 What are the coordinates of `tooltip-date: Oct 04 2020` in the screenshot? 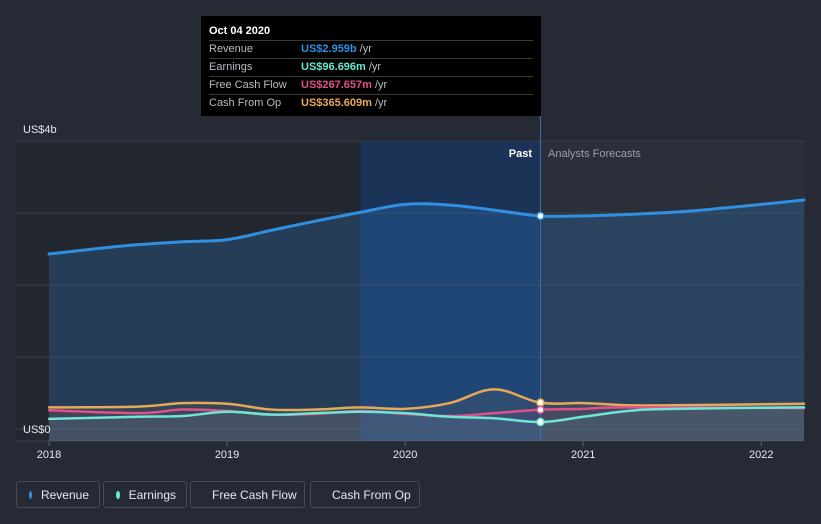 It's located at (371, 32).